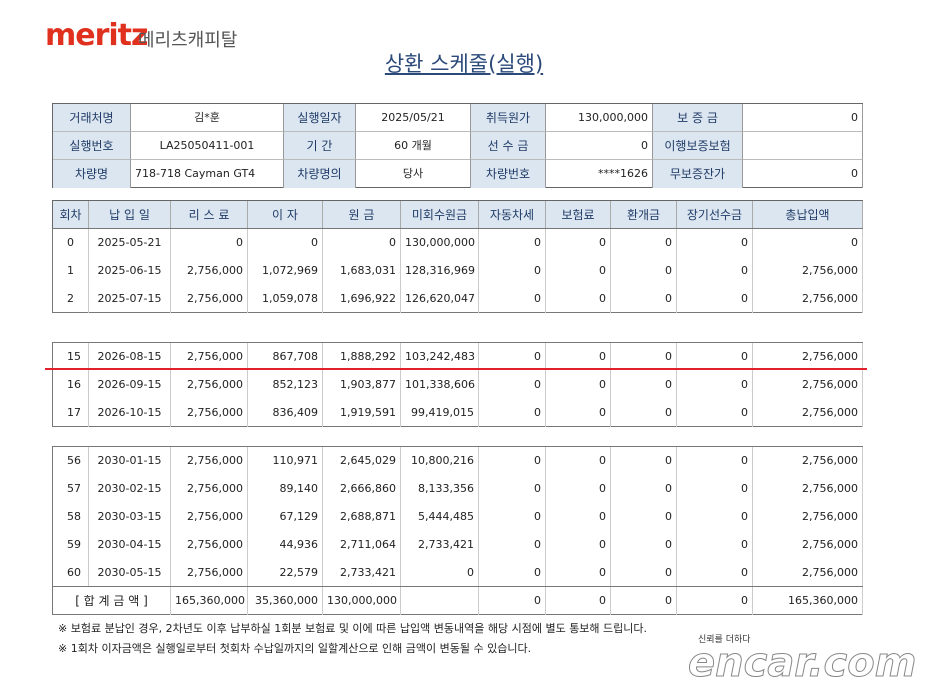 The height and width of the screenshot is (696, 928). What do you see at coordinates (285, 271) in the screenshot?
I see `schedule-cell: 1,072,969` at bounding box center [285, 271].